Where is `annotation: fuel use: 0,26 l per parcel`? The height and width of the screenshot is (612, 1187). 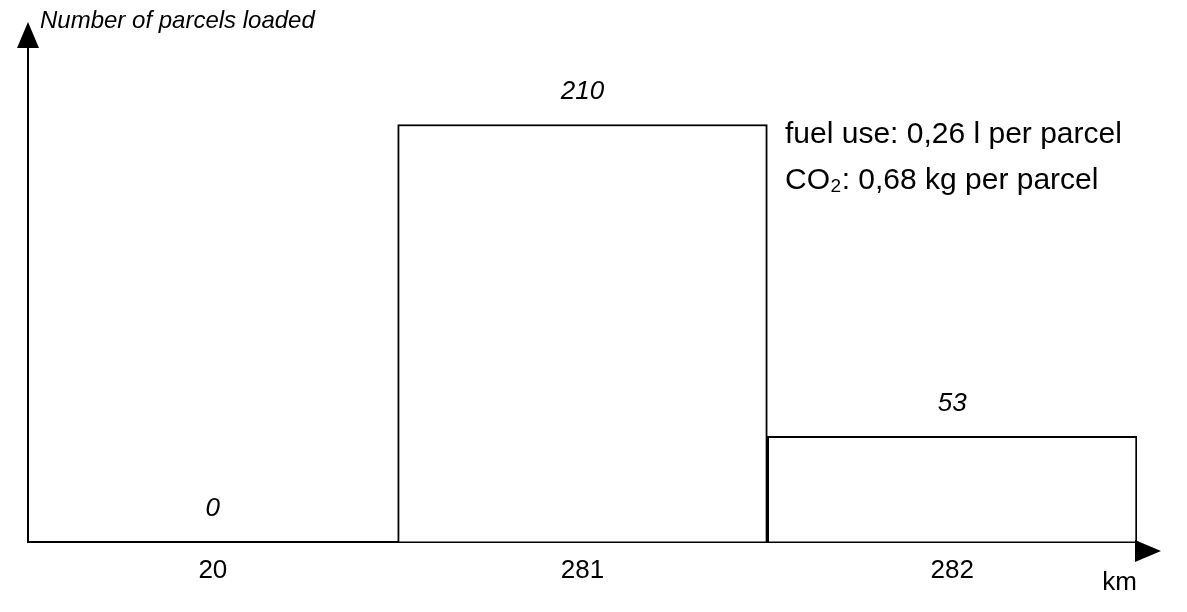 annotation: fuel use: 0,26 l per parcel is located at coordinates (953, 133).